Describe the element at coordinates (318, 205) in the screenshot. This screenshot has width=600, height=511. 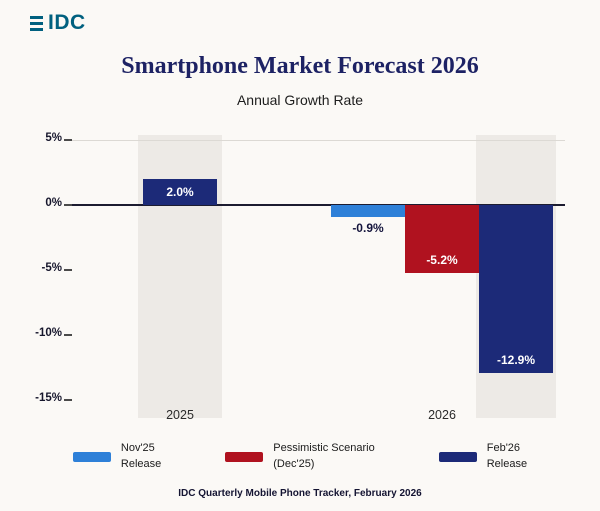
I see `zero-axis-line` at that location.